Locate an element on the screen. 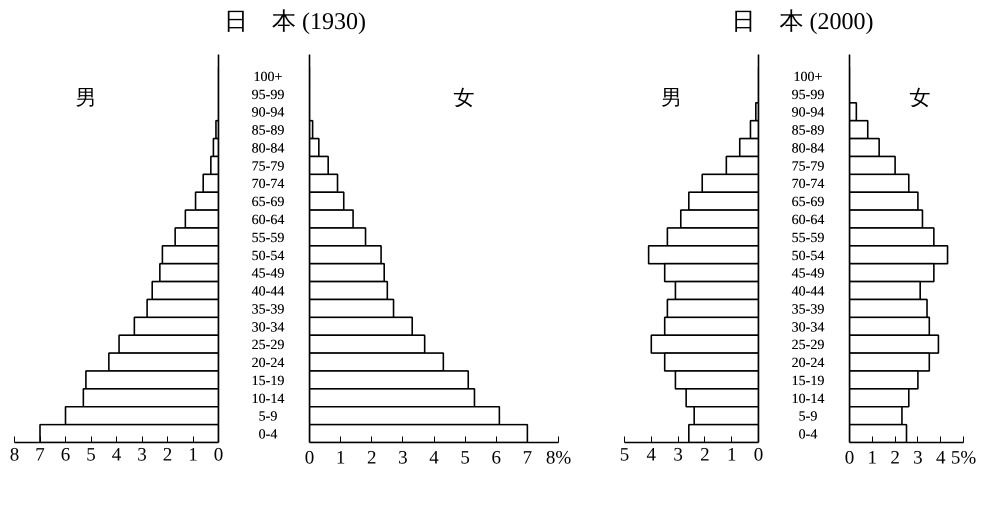 The image size is (997, 518). text: 日 本 (1930) is located at coordinates (295, 22).